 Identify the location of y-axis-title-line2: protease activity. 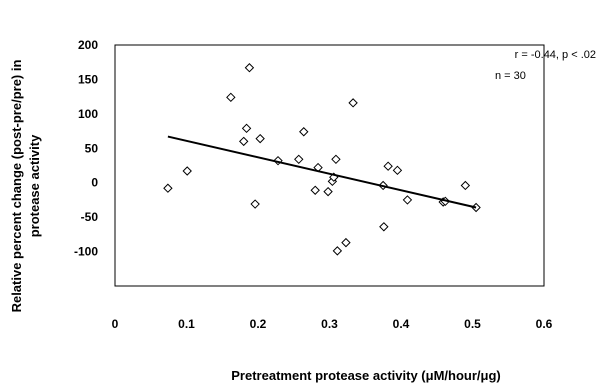
(34, 185).